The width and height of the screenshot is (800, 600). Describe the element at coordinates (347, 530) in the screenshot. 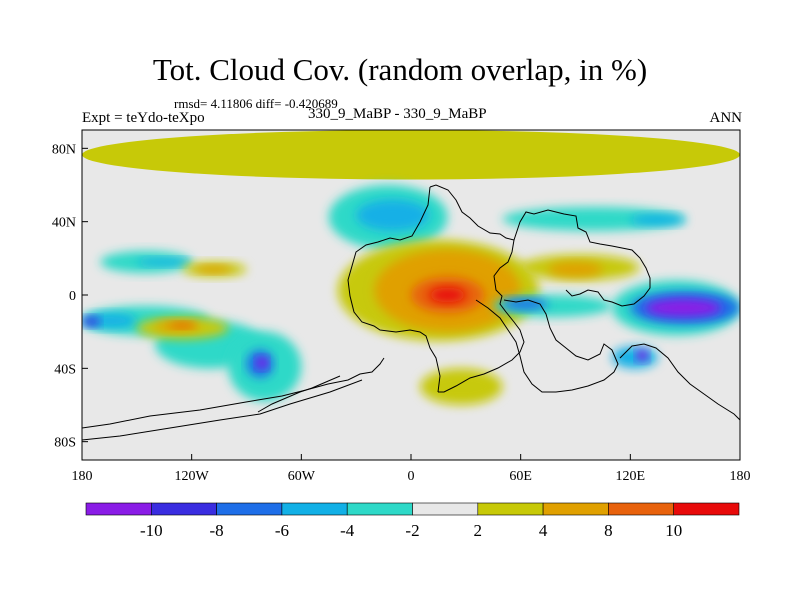

I see `colorbar-label: -4` at that location.